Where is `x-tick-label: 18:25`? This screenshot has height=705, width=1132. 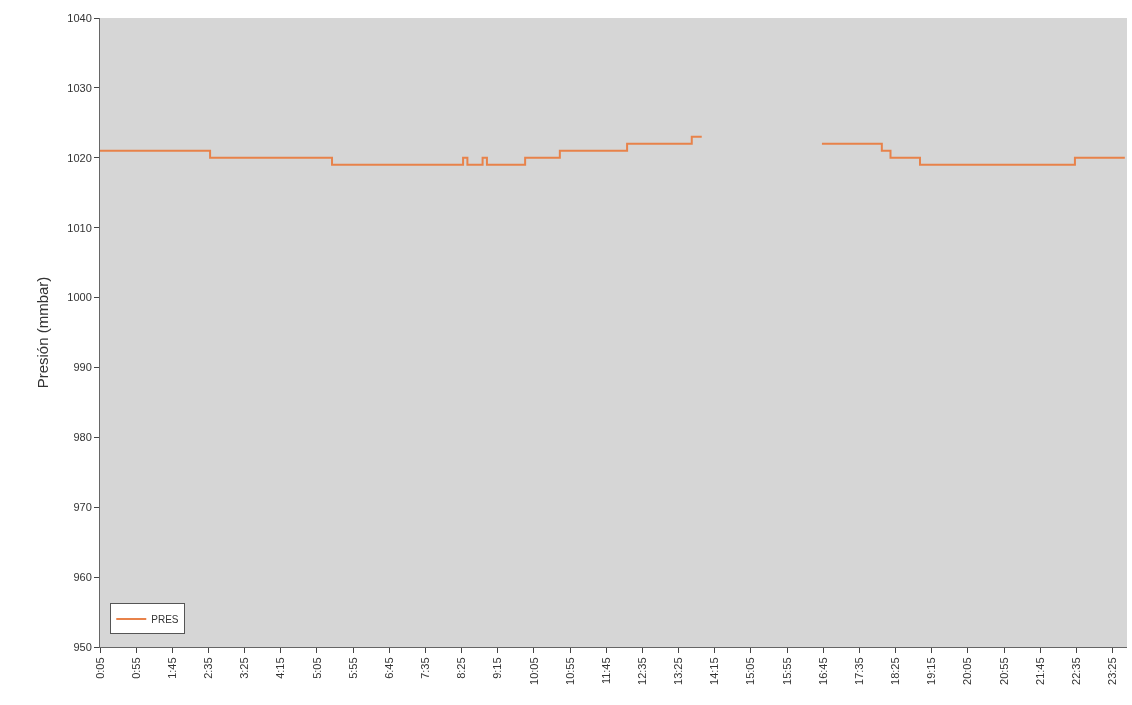 x-tick-label: 18:25 is located at coordinates (895, 671).